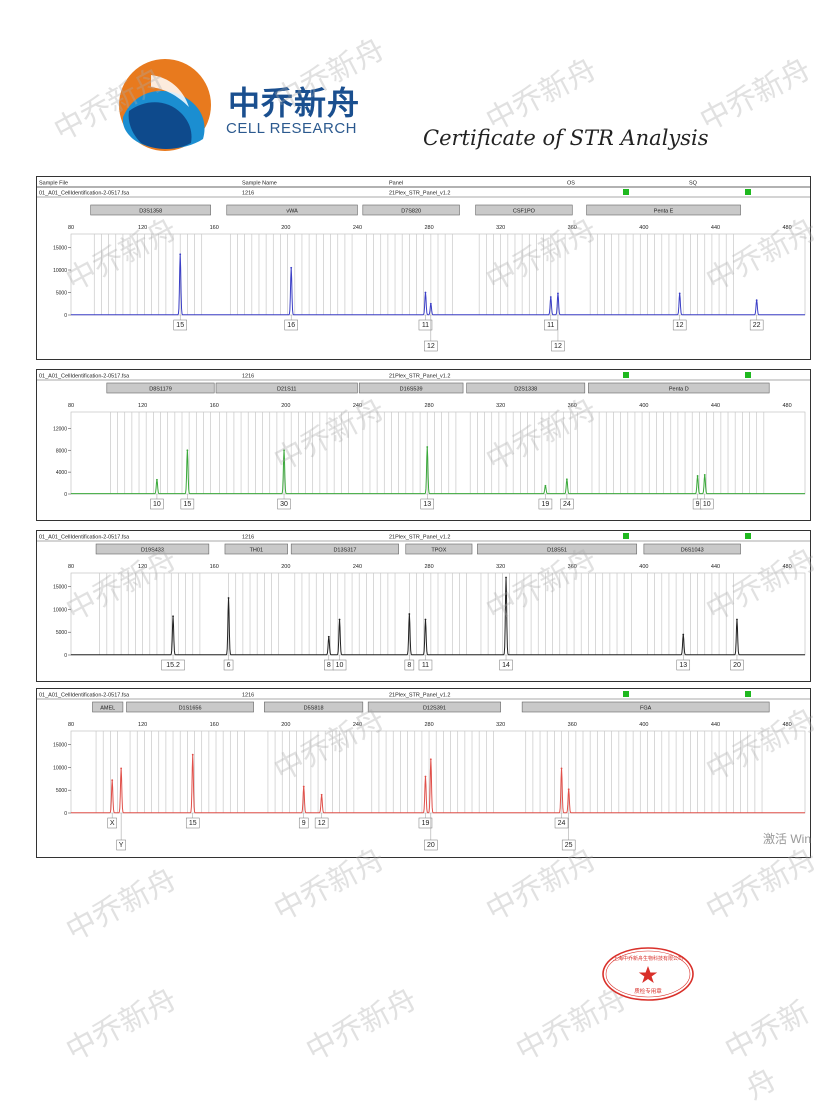 The image size is (836, 1108). What do you see at coordinates (506, 665) in the screenshot?
I see `allele-label: 14` at bounding box center [506, 665].